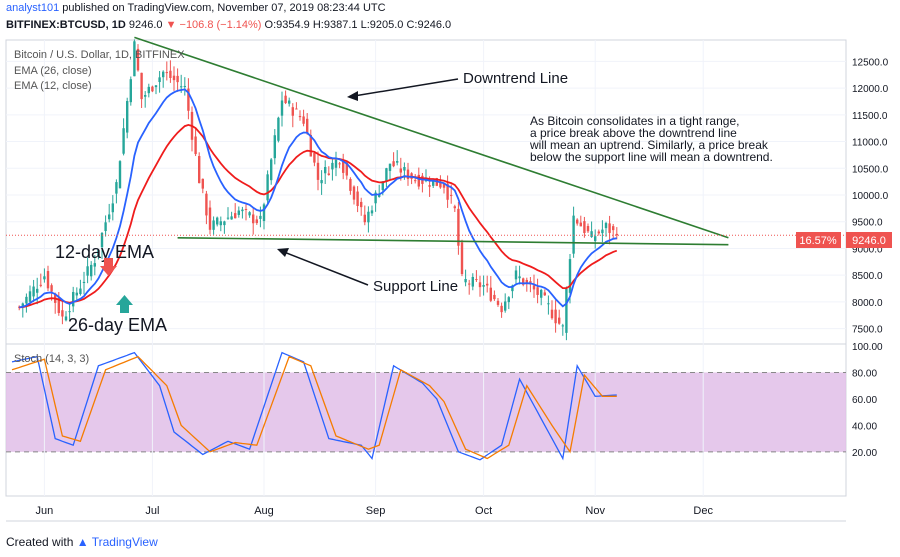  Describe the element at coordinates (453, 241) in the screenshot. I see `support-line` at that location.